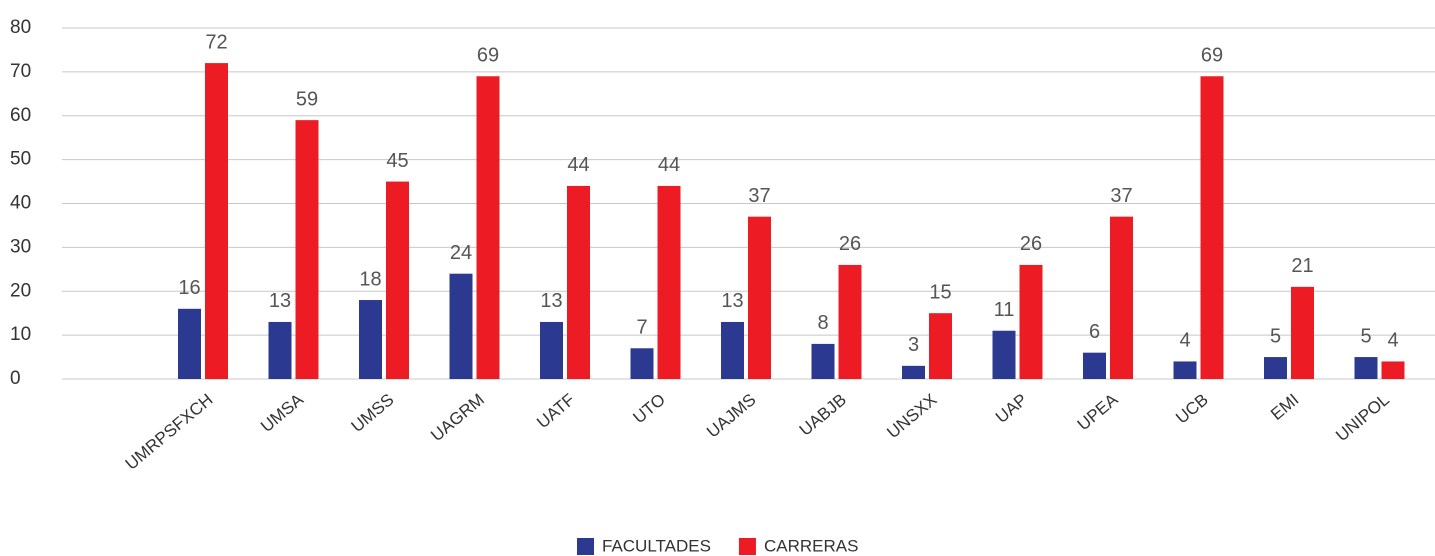 Image resolution: width=1435 pixels, height=556 pixels. Describe the element at coordinates (20, 71) in the screenshot. I see `y-tick-label: 70` at that location.